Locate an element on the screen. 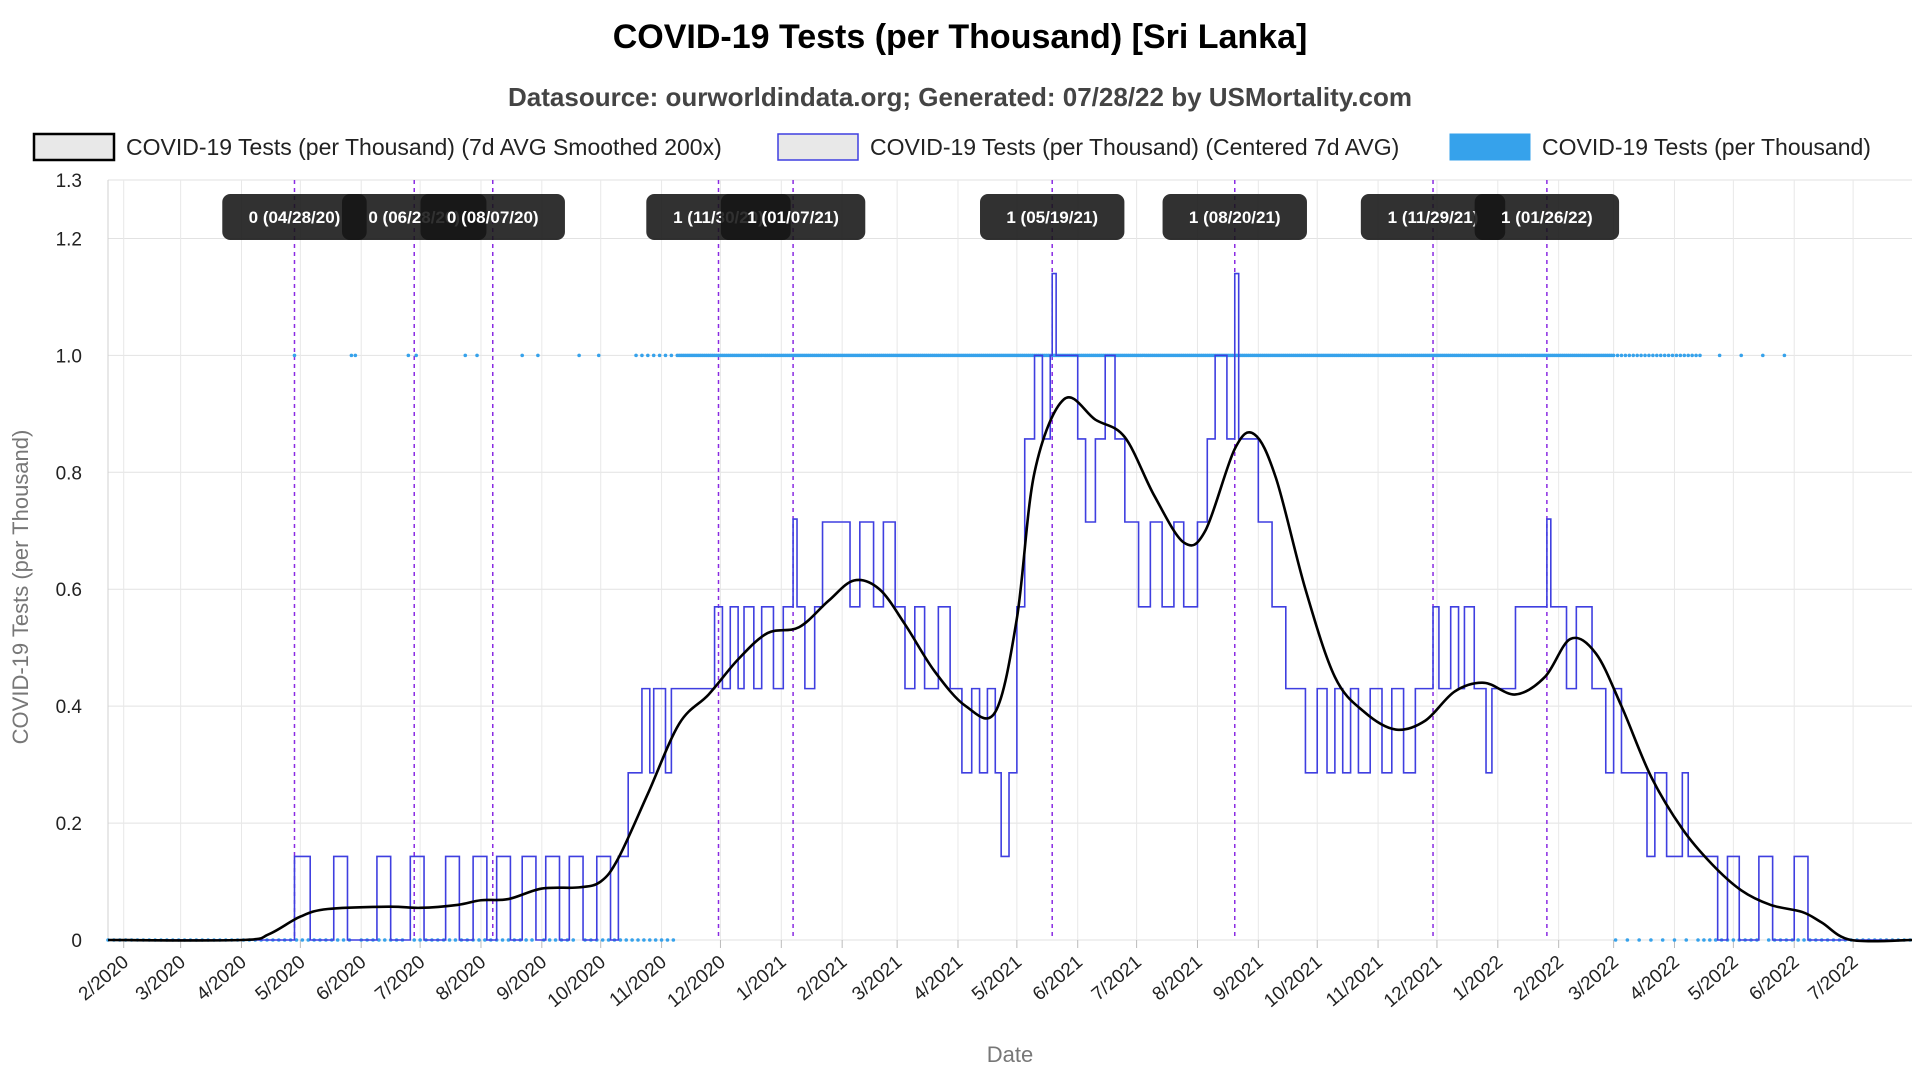 This screenshot has width=1920, height=1080. annotation-label: 1 (01/07/21) is located at coordinates (793, 217).